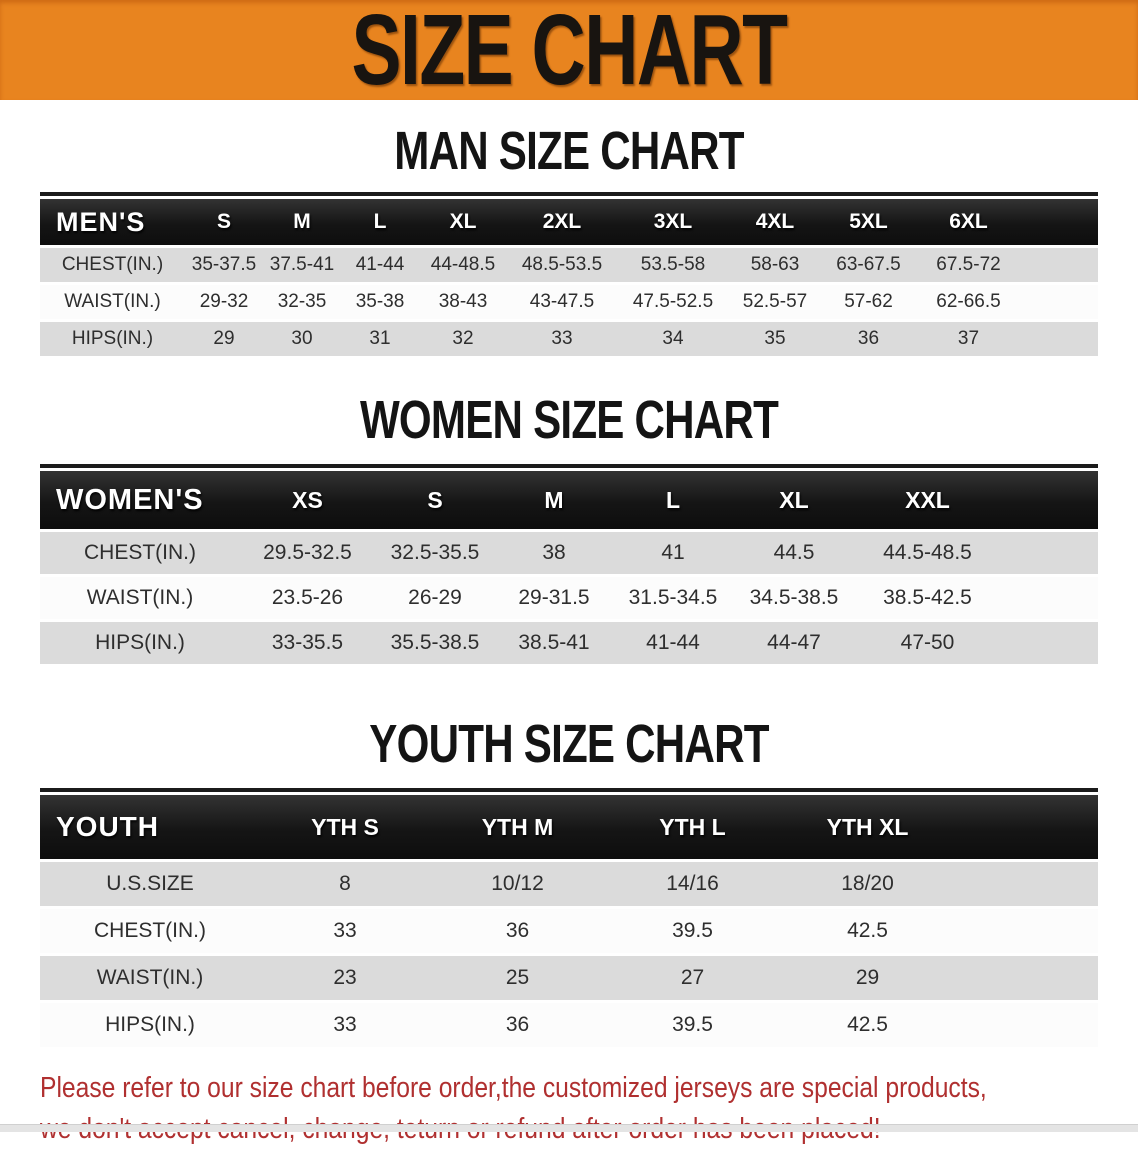  I want to click on data-cell: 23.5-26, so click(307, 598).